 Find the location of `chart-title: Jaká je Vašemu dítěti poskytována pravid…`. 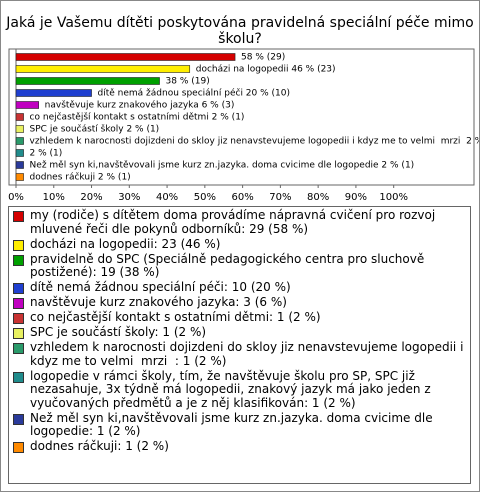

chart-title: Jaká je Vašemu dítěti poskytována pravid… is located at coordinates (240, 31).